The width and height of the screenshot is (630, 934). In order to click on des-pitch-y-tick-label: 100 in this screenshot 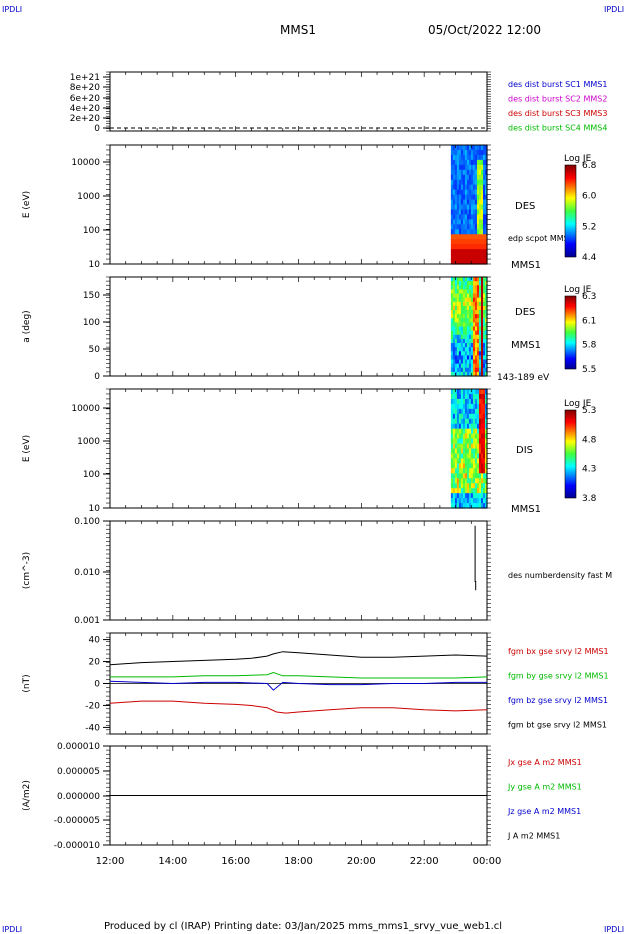, I will do `click(91, 323)`.